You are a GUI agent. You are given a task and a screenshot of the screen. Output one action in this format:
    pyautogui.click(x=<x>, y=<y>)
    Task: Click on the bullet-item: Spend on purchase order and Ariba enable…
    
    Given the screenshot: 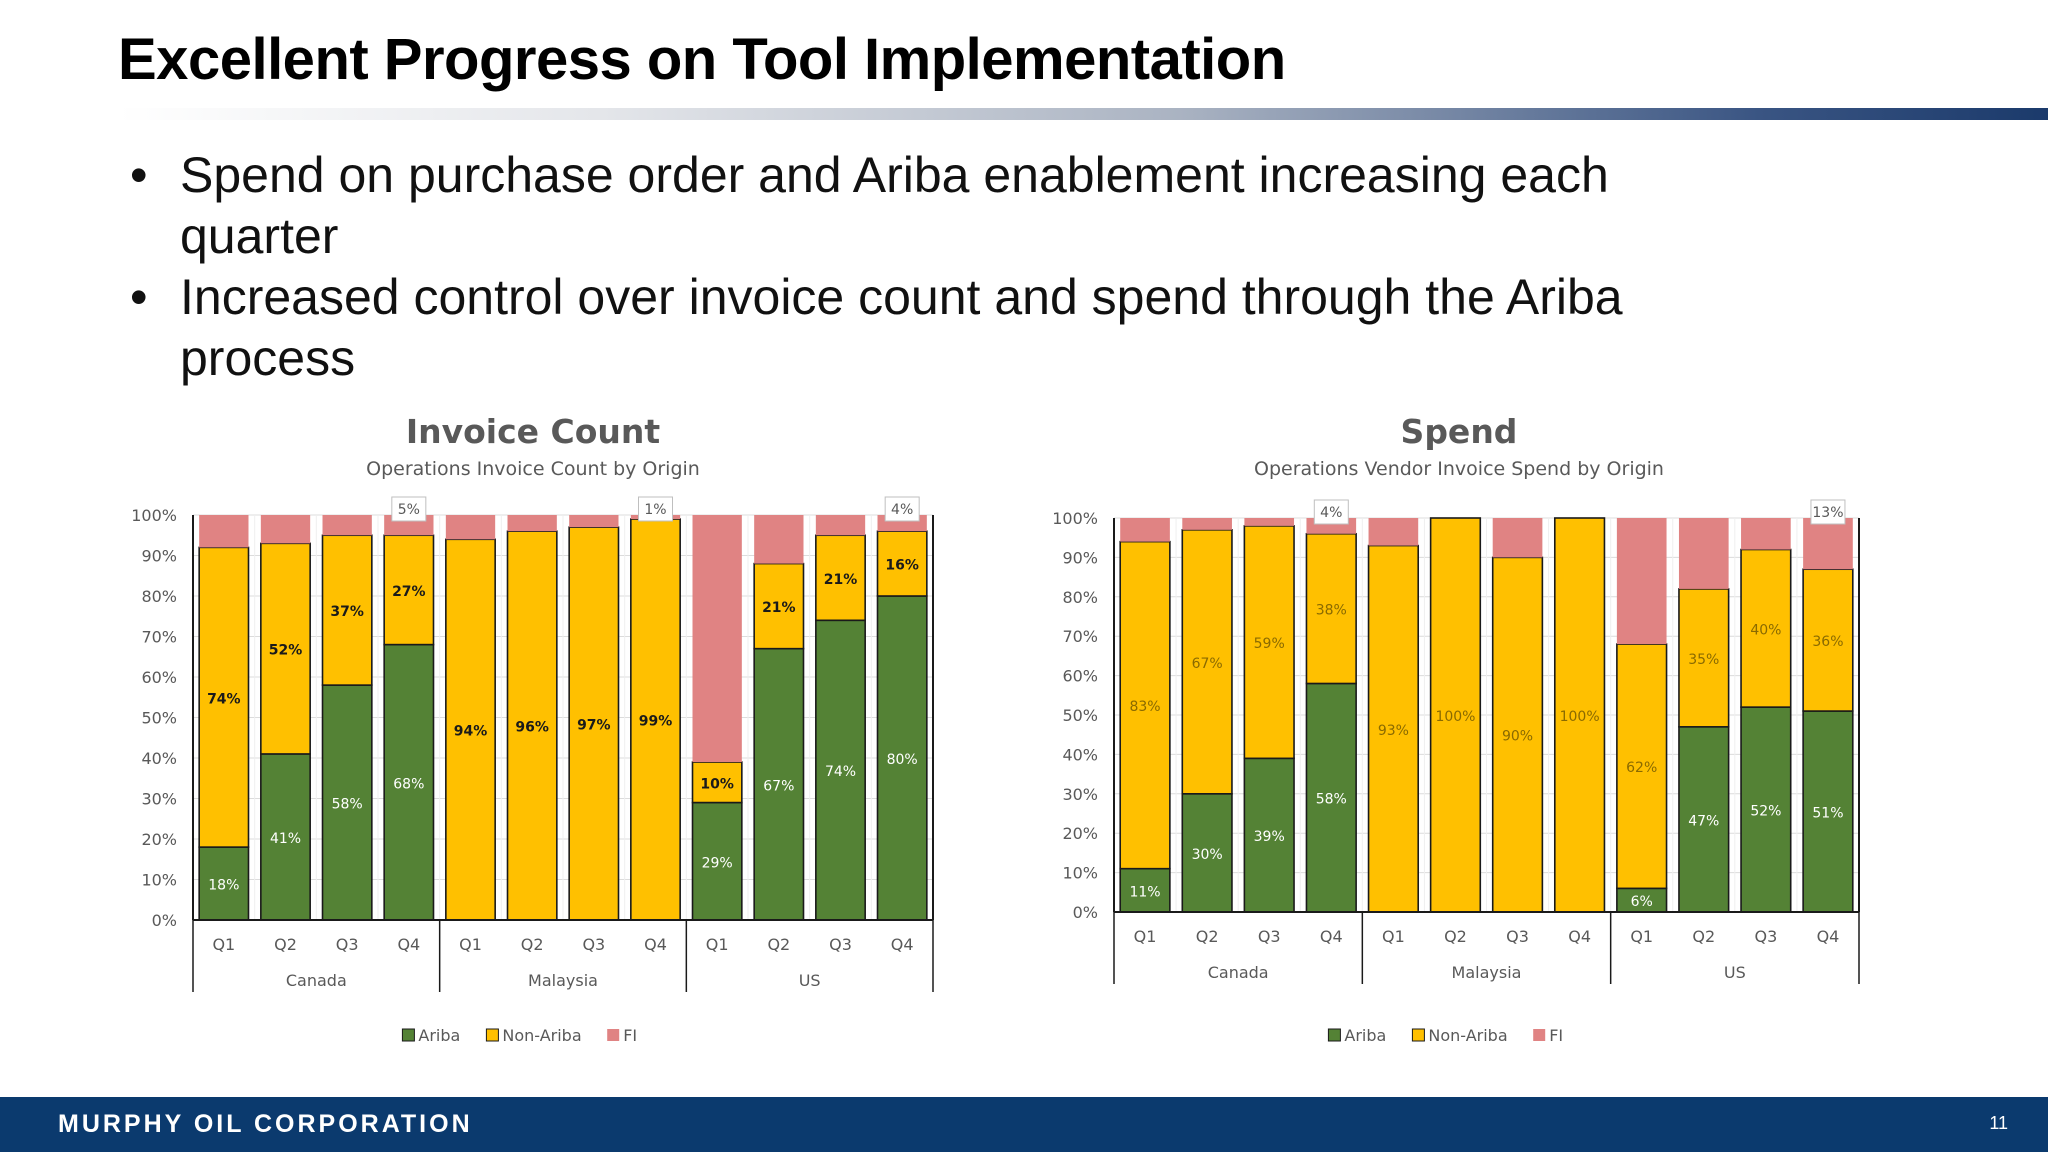 What is the action you would take?
    pyautogui.click(x=930, y=206)
    